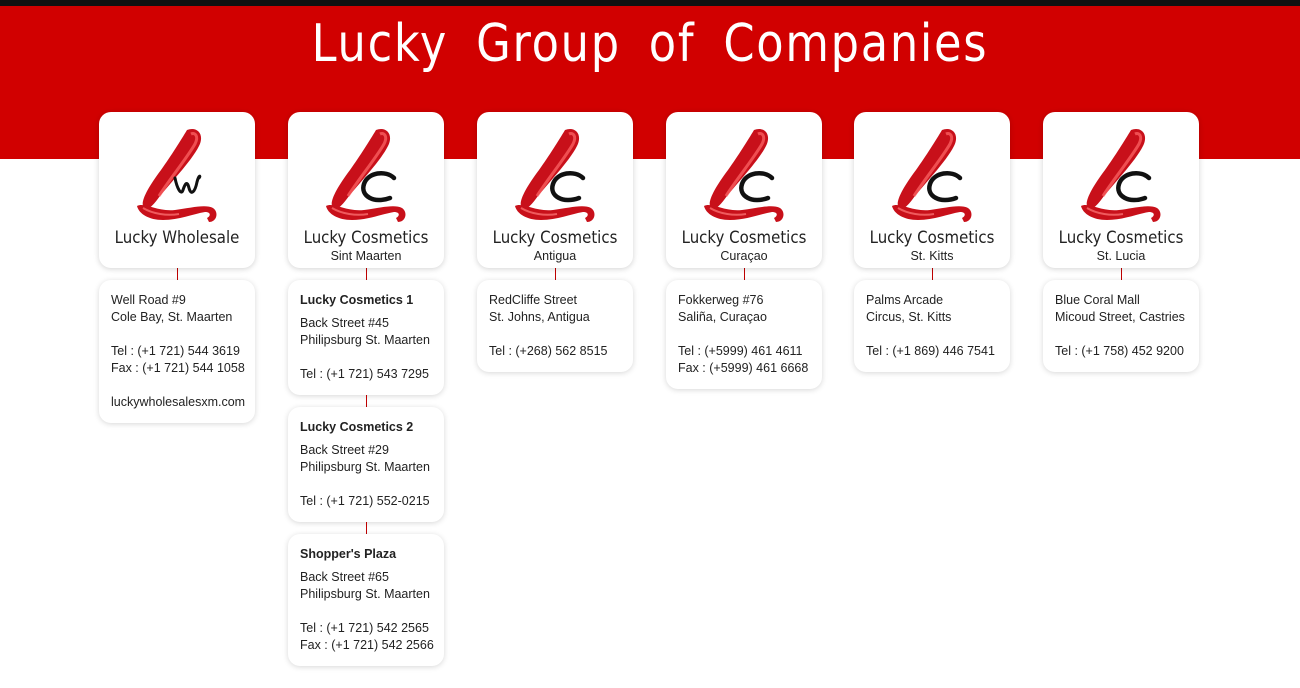 Image resolution: width=1300 pixels, height=688 pixels. Describe the element at coordinates (650, 44) in the screenshot. I see `page-title: Lucky Group of Companies` at that location.